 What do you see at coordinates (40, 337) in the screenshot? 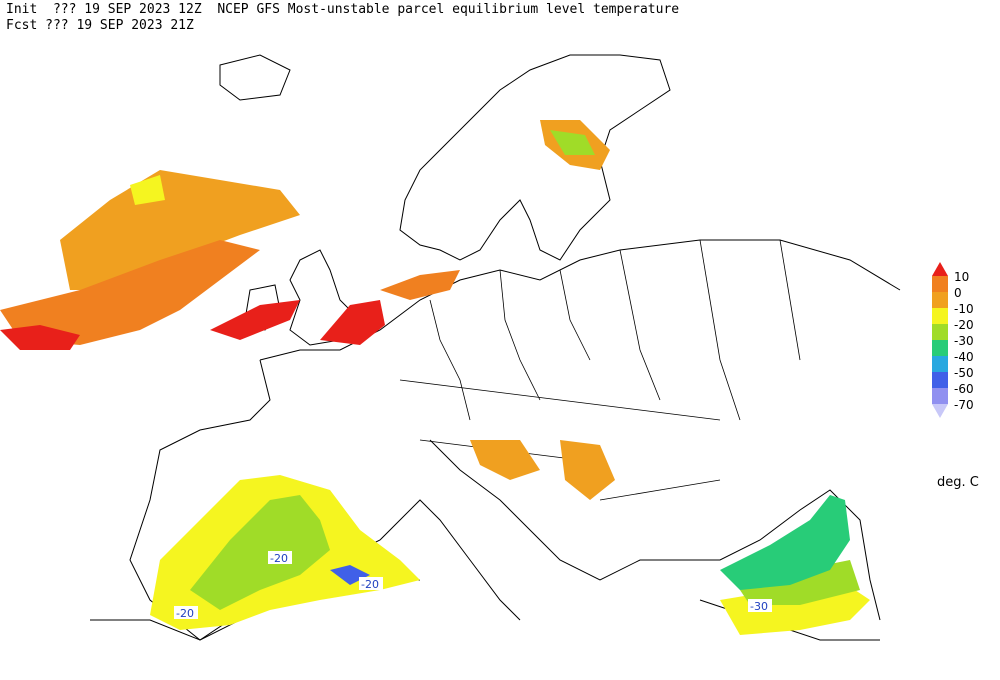
I see `field-10c-atlantic` at bounding box center [40, 337].